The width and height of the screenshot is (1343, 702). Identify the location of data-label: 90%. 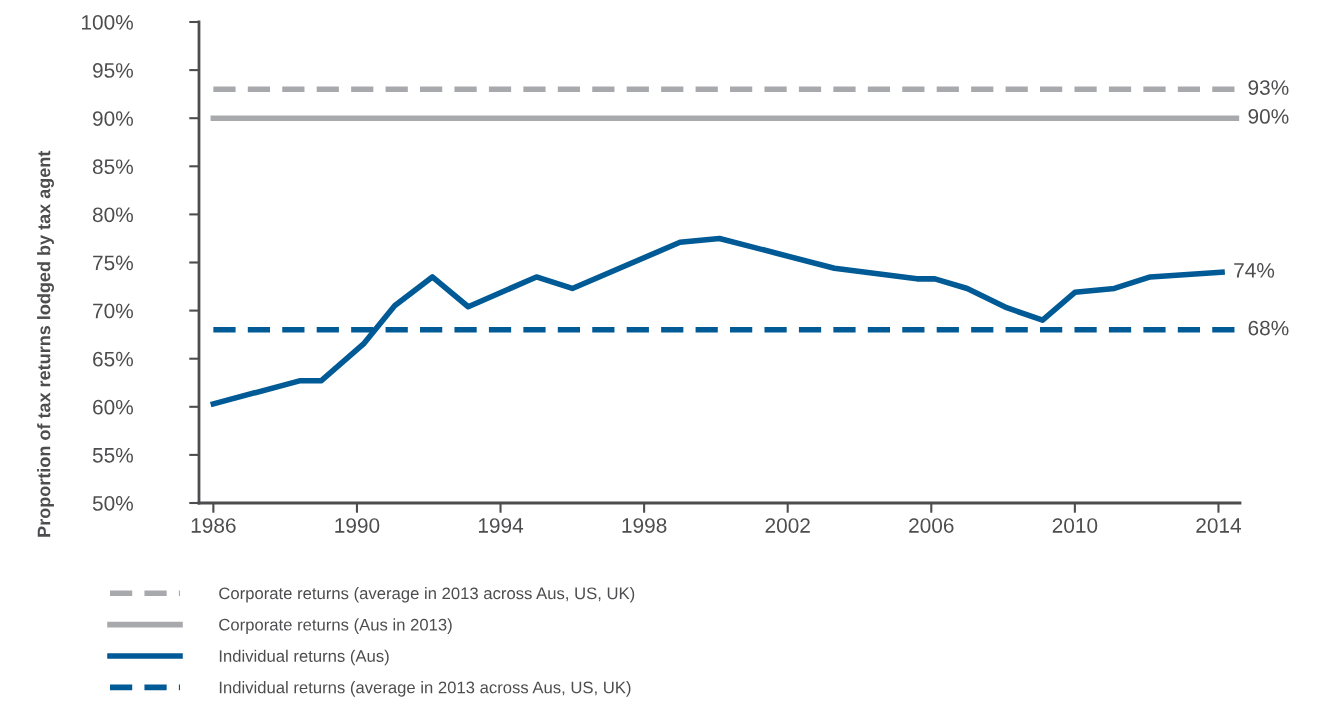
(1268, 116).